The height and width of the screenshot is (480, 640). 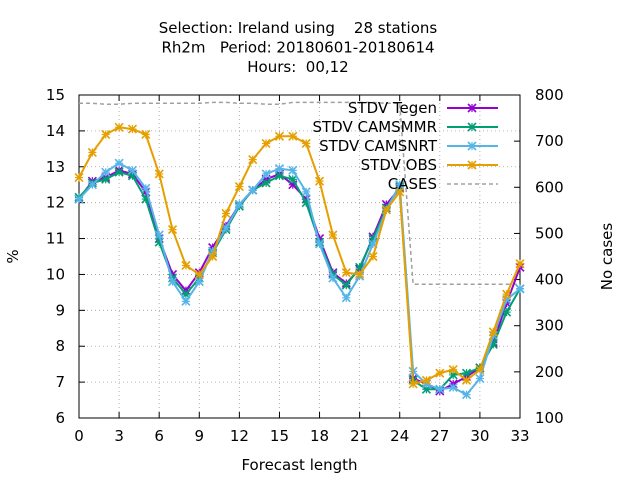 What do you see at coordinates (399, 436) in the screenshot?
I see `x-tick-label: 24` at bounding box center [399, 436].